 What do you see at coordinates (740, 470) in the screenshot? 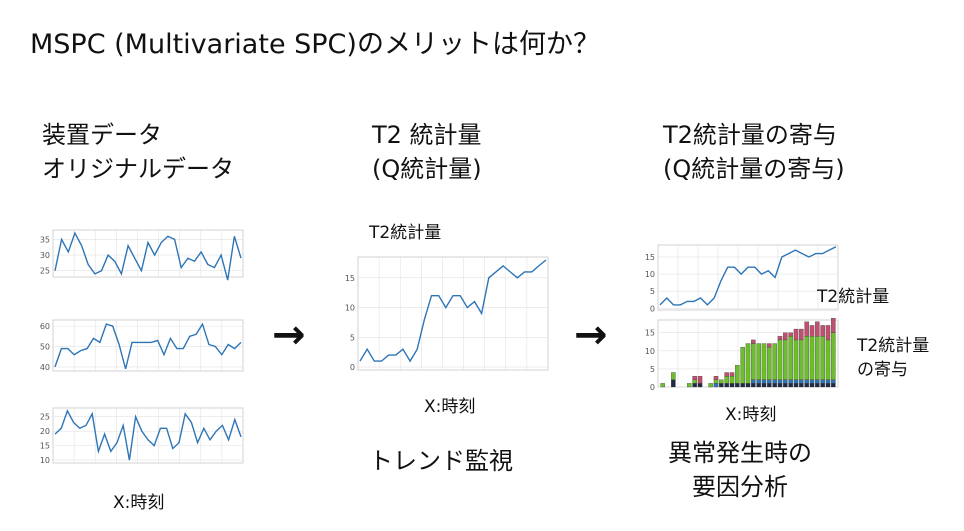
I see `panel3-caption: 異常発生時の 要因分析` at bounding box center [740, 470].